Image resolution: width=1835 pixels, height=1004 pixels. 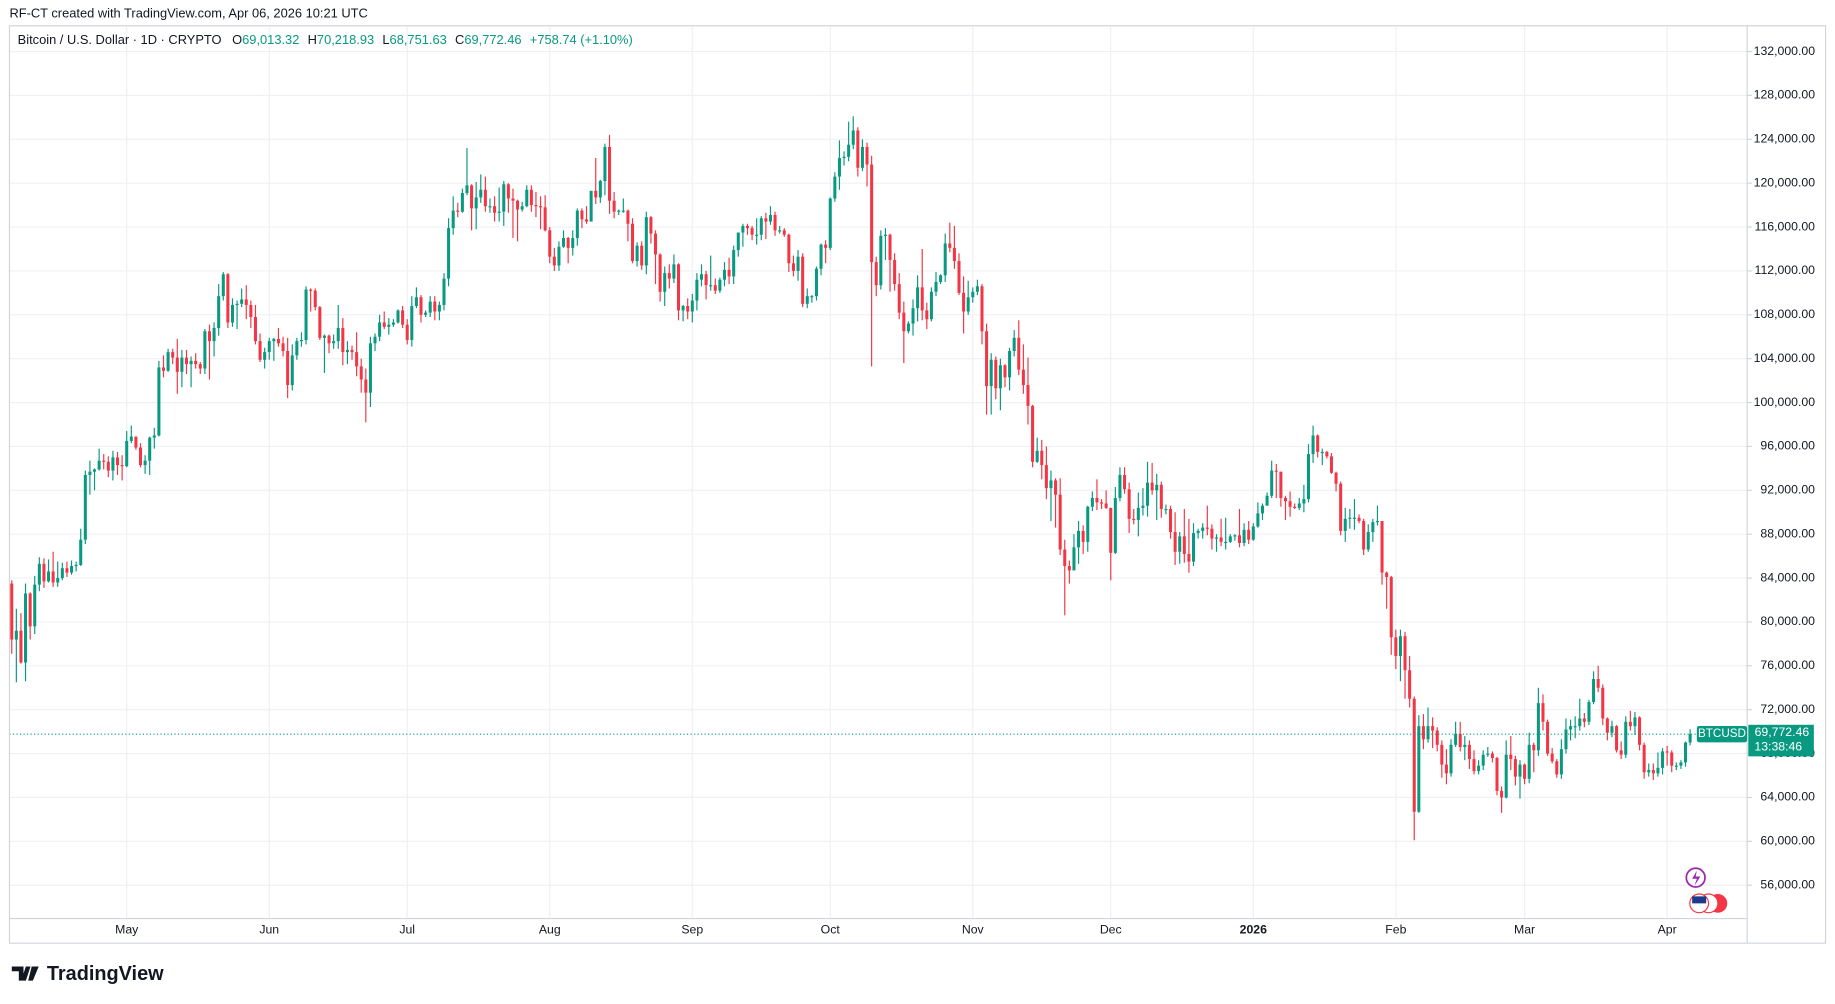 What do you see at coordinates (1785, 314) in the screenshot?
I see `y-tick-label: 108,000.00` at bounding box center [1785, 314].